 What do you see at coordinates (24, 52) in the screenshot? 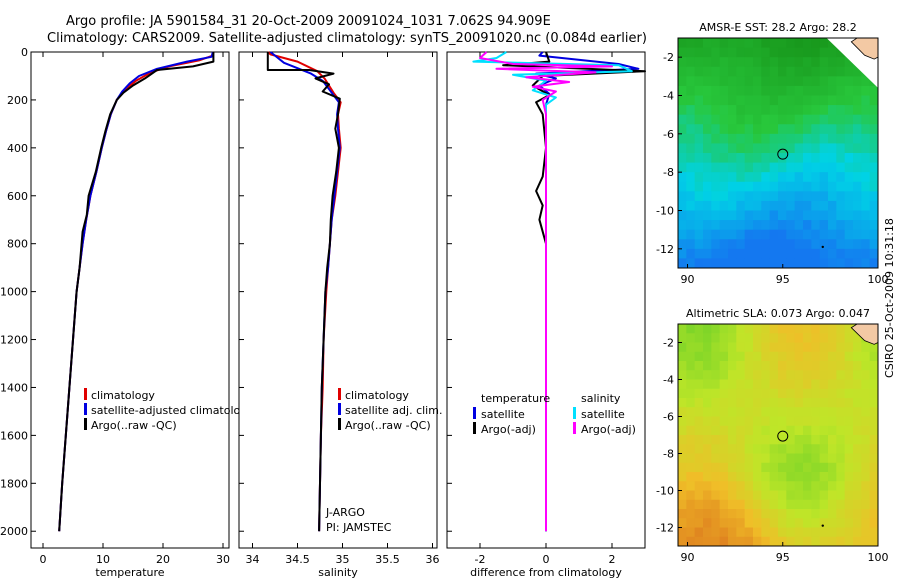
I see `y-tick-label: 0` at bounding box center [24, 52].